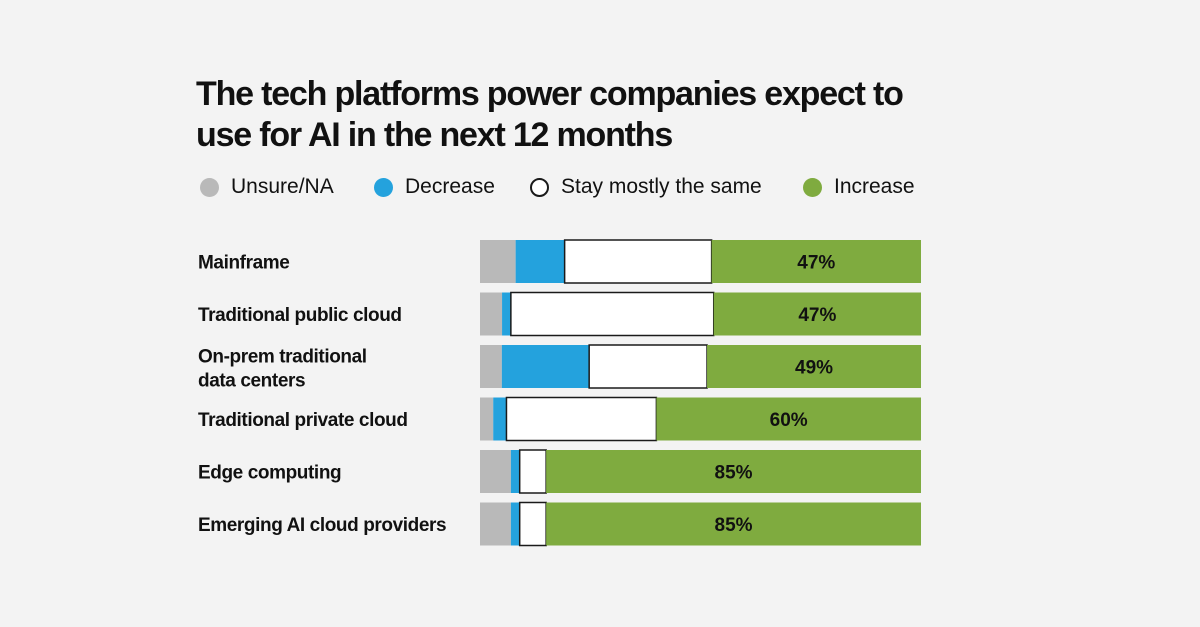 This screenshot has width=1200, height=627. I want to click on legend-swatch-unsure, so click(209, 187).